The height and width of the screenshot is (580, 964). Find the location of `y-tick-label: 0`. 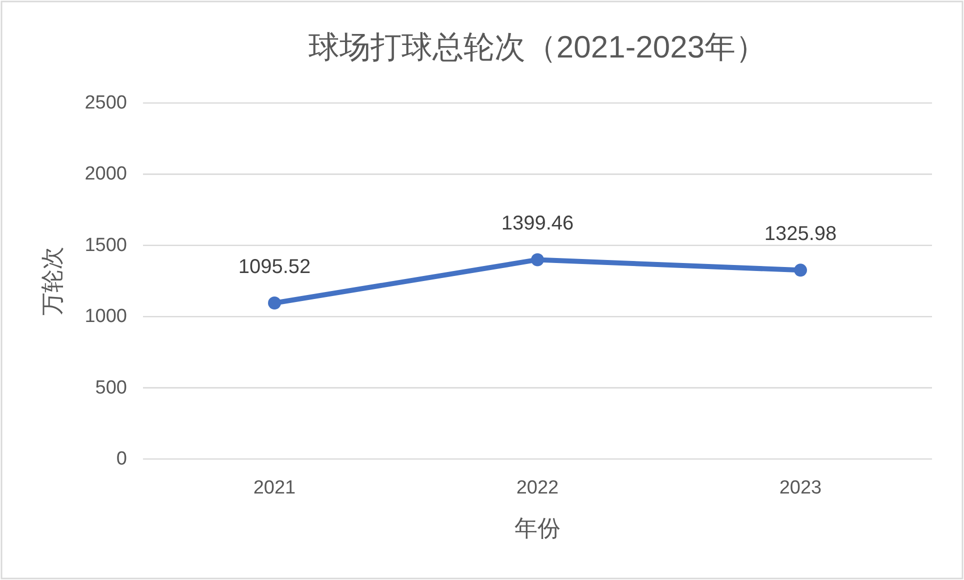

y-tick-label: 0 is located at coordinates (121, 459).